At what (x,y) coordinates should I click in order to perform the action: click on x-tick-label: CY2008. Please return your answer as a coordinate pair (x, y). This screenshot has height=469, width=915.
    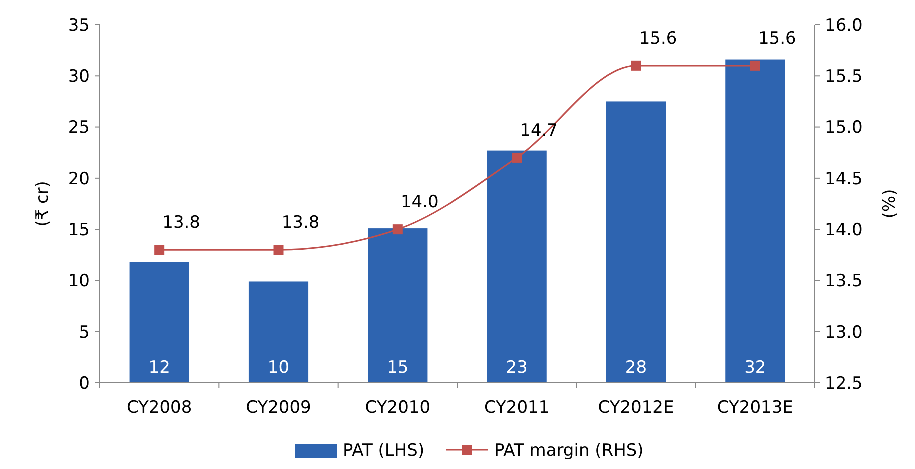
    Looking at the image, I should click on (159, 408).